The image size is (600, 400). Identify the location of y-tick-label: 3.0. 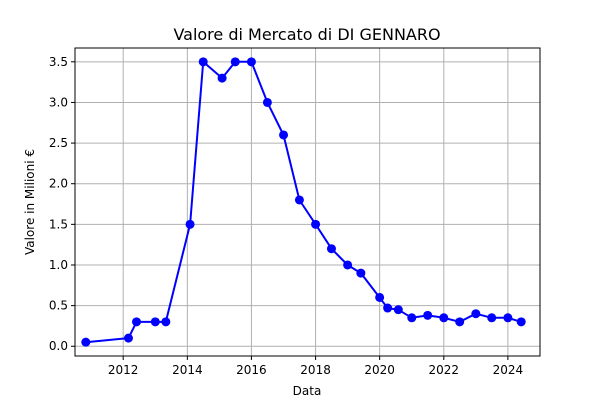
(58, 102).